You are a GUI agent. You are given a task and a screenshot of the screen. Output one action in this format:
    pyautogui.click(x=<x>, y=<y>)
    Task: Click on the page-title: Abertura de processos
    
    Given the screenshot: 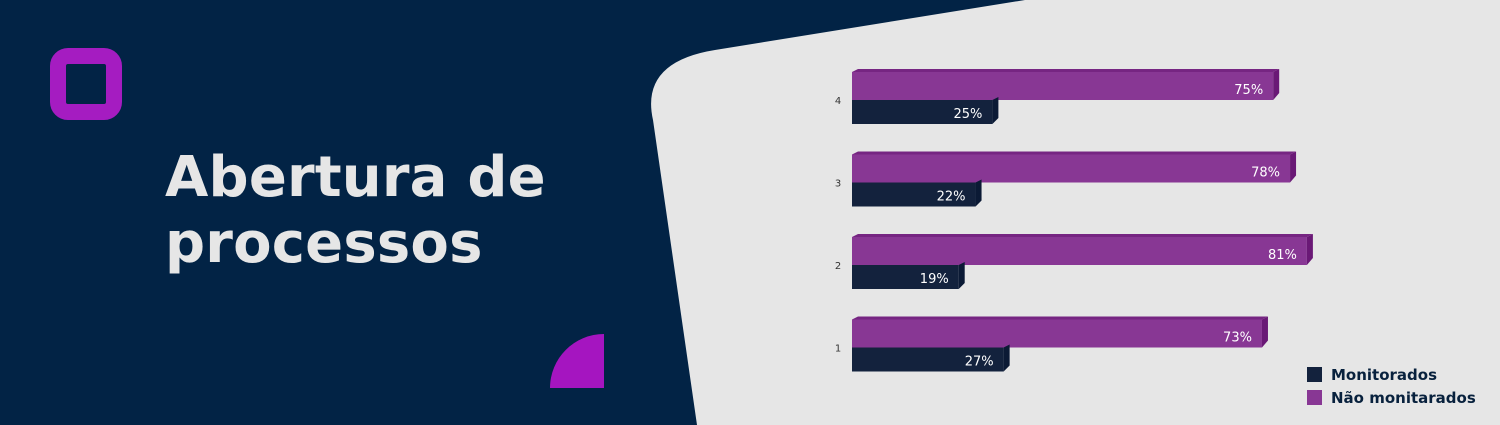 What is the action you would take?
    pyautogui.click(x=375, y=211)
    